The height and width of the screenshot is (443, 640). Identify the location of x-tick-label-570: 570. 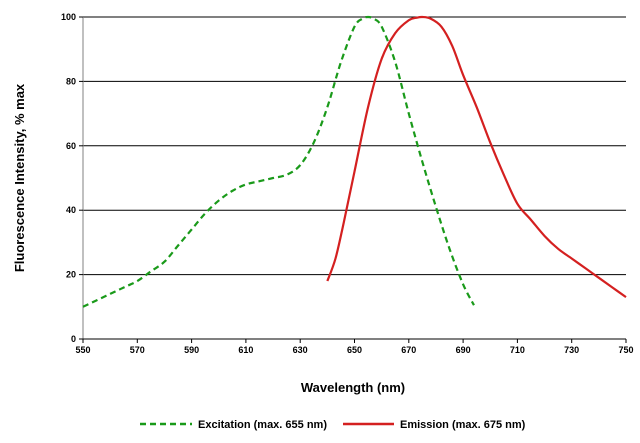
(137, 350).